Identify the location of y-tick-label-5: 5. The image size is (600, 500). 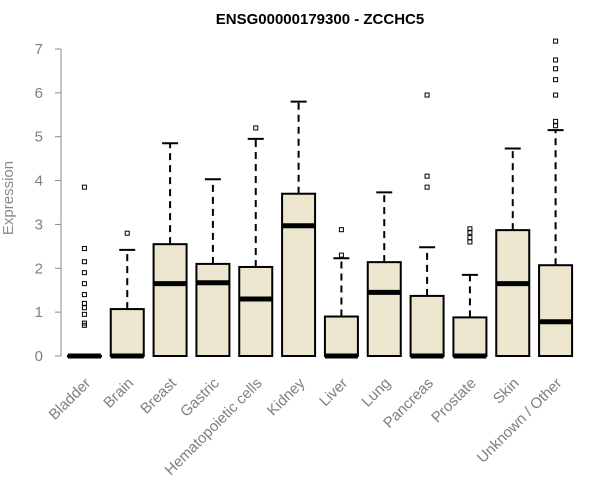
(39, 137).